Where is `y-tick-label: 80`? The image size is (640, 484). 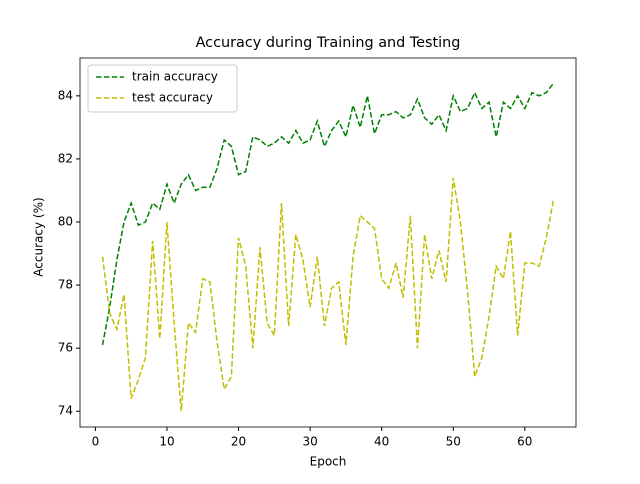 y-tick-label: 80 is located at coordinates (65, 222).